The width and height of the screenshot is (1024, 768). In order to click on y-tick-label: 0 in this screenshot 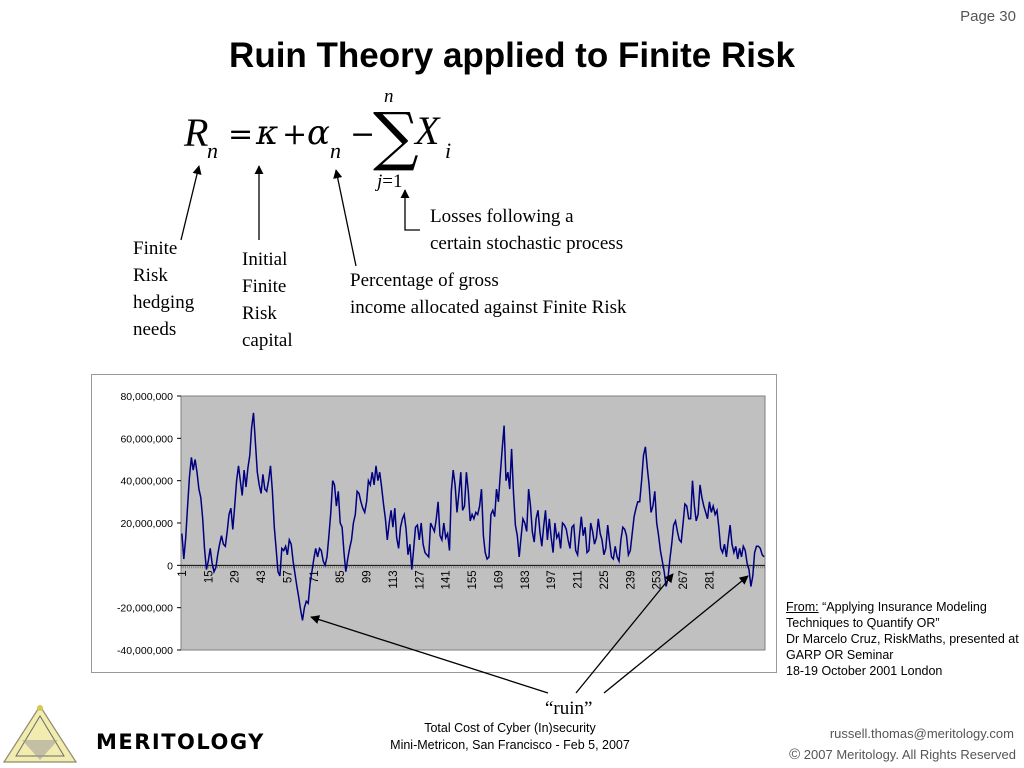, I will do `click(170, 566)`.